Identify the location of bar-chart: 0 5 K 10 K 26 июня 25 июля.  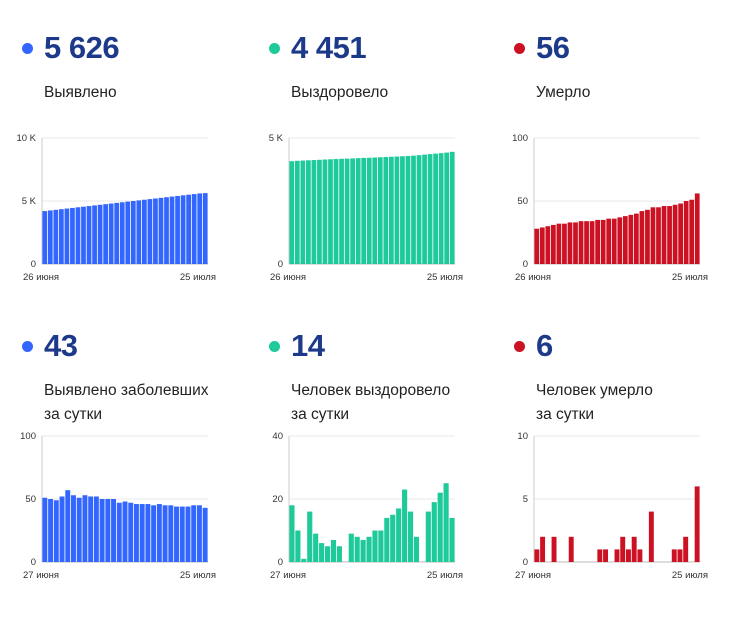
(116, 208).